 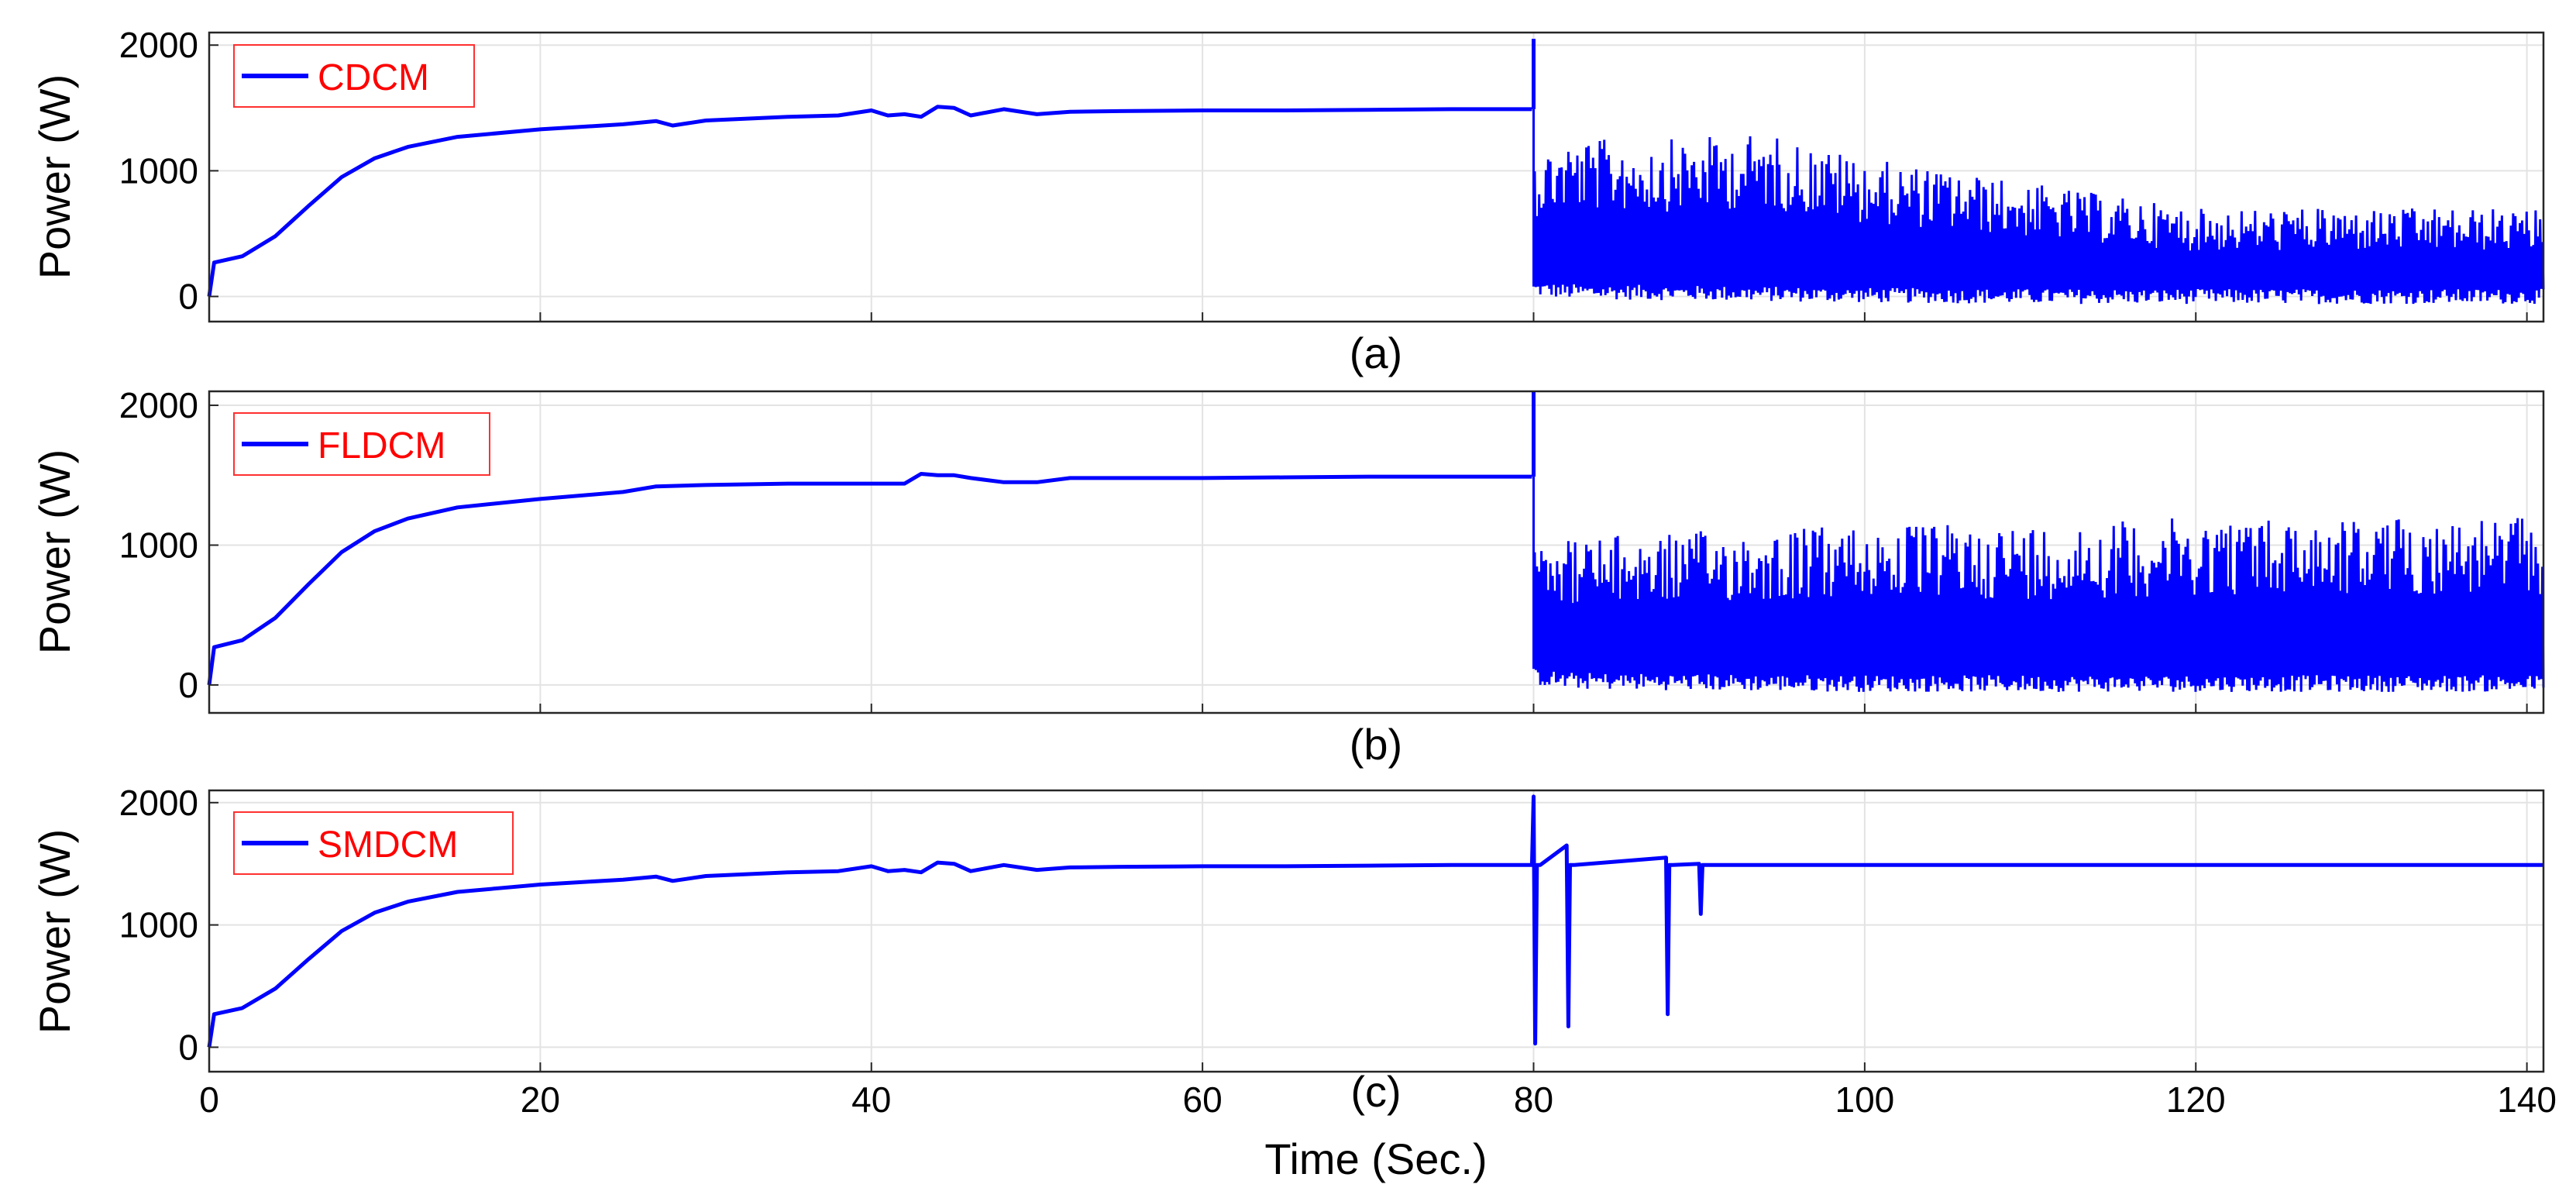 What do you see at coordinates (158, 405) in the screenshot?
I see `panel-b-ytick-label-2000: 2000` at bounding box center [158, 405].